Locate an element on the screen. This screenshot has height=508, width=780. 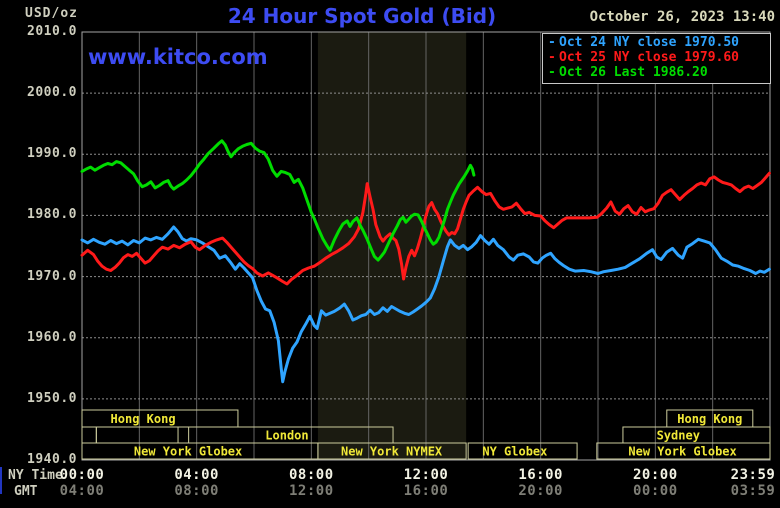
ny-time-axis-caption: NY Time is located at coordinates (35, 475).